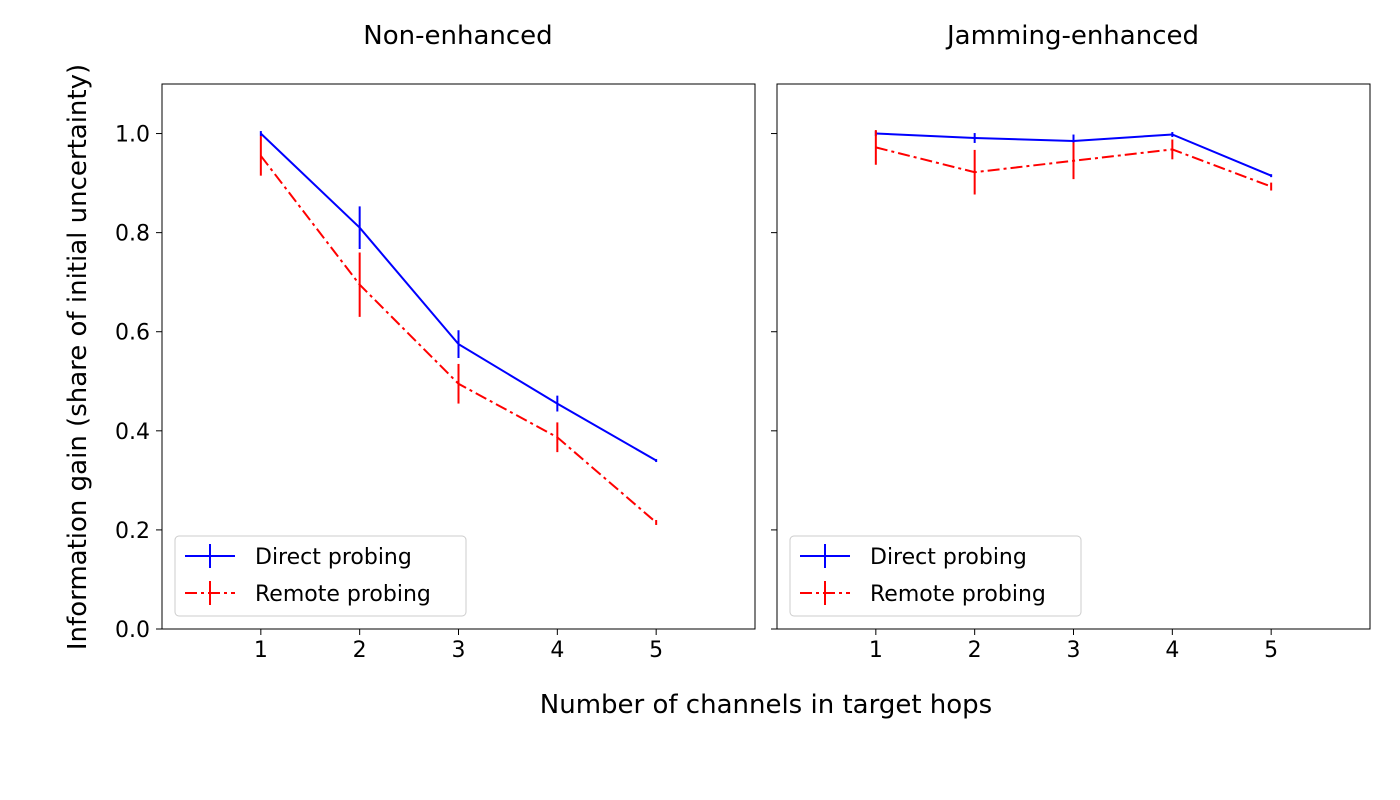 Image resolution: width=1400 pixels, height=800 pixels. Describe the element at coordinates (132, 531) in the screenshot. I see `y-tick-label: 0.2` at that location.